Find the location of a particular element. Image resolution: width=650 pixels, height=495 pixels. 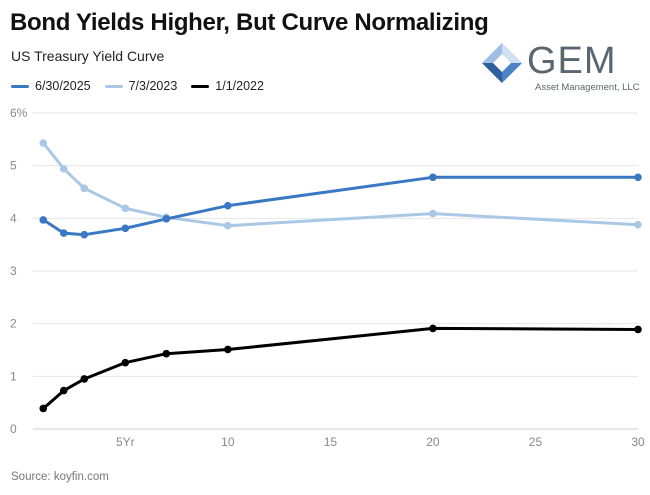

y-tick-label: 3 is located at coordinates (13, 271).